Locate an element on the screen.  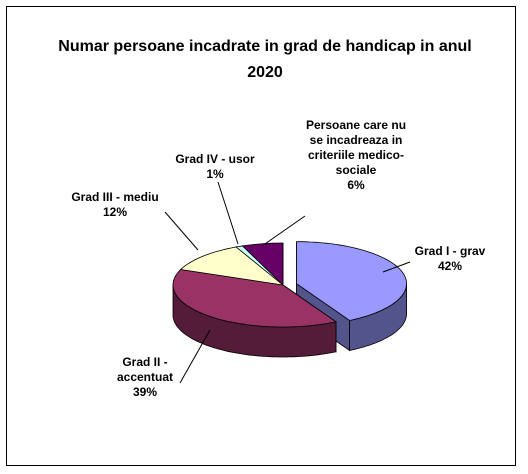
category-label: Grad III - mediu is located at coordinates (115, 197).